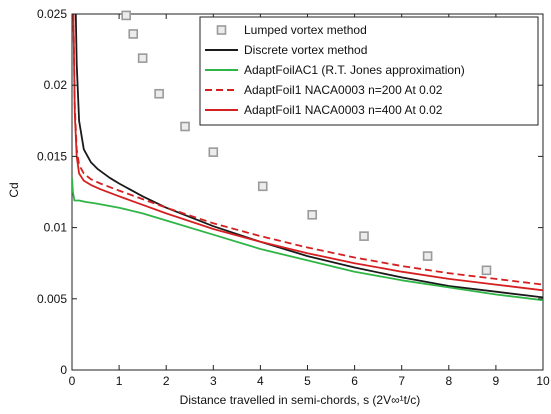  Describe the element at coordinates (343, 90) in the screenshot. I see `legend-label: AdaptFoil1 NACA0003 n=200 At 0.02` at that location.